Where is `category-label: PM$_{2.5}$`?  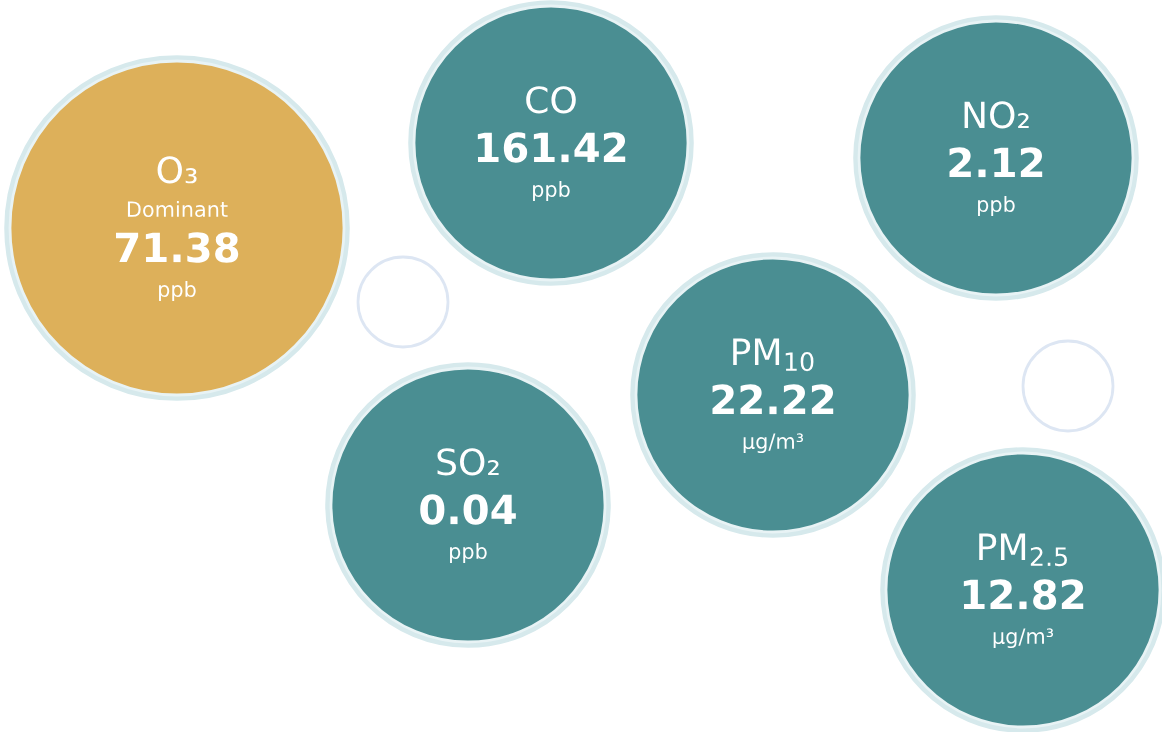
category-label: PM$_{2.5}$ is located at coordinates (1023, 550).